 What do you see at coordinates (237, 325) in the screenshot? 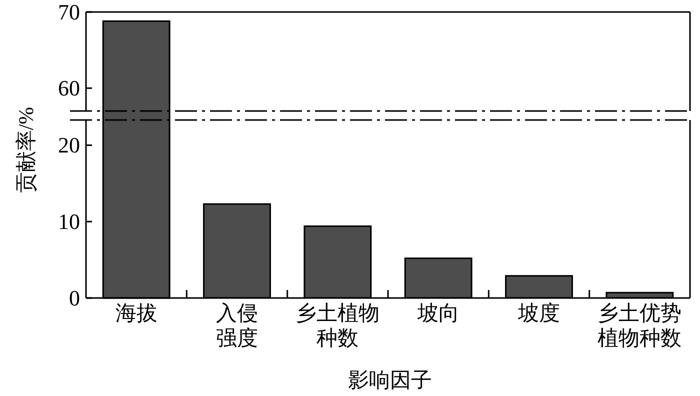
I see `x-tick-label: 入侵强度` at bounding box center [237, 325].